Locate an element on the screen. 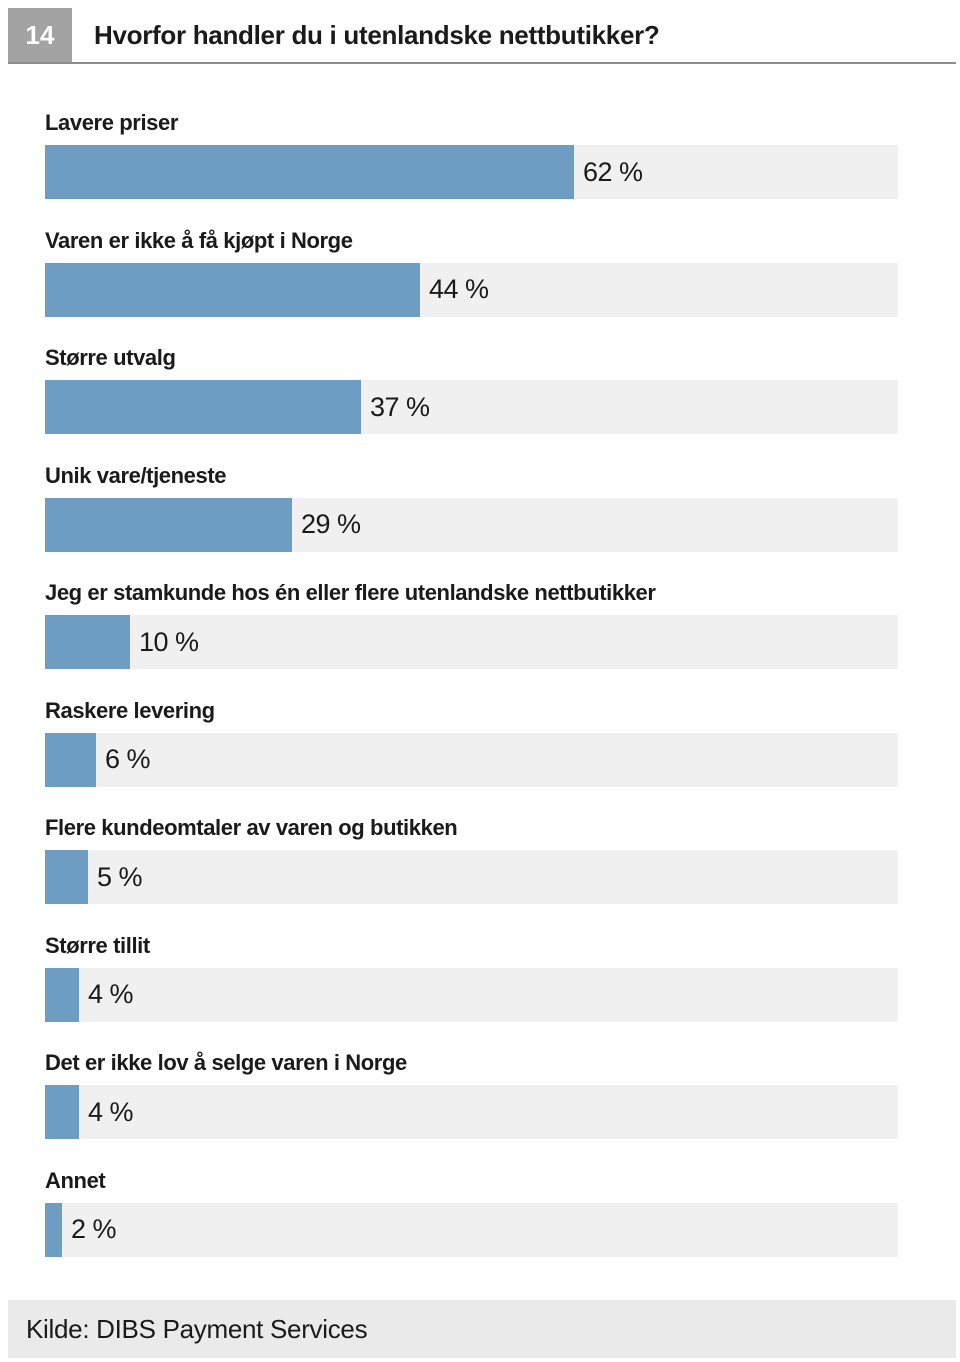  category-label: Raskere levering is located at coordinates (130, 710).